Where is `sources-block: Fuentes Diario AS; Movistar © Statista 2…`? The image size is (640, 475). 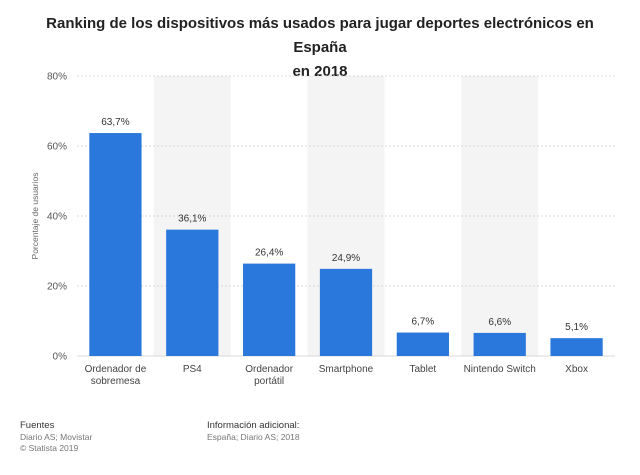
sources-block: Fuentes Diario AS; Movistar © Statista 2… is located at coordinates (56, 437).